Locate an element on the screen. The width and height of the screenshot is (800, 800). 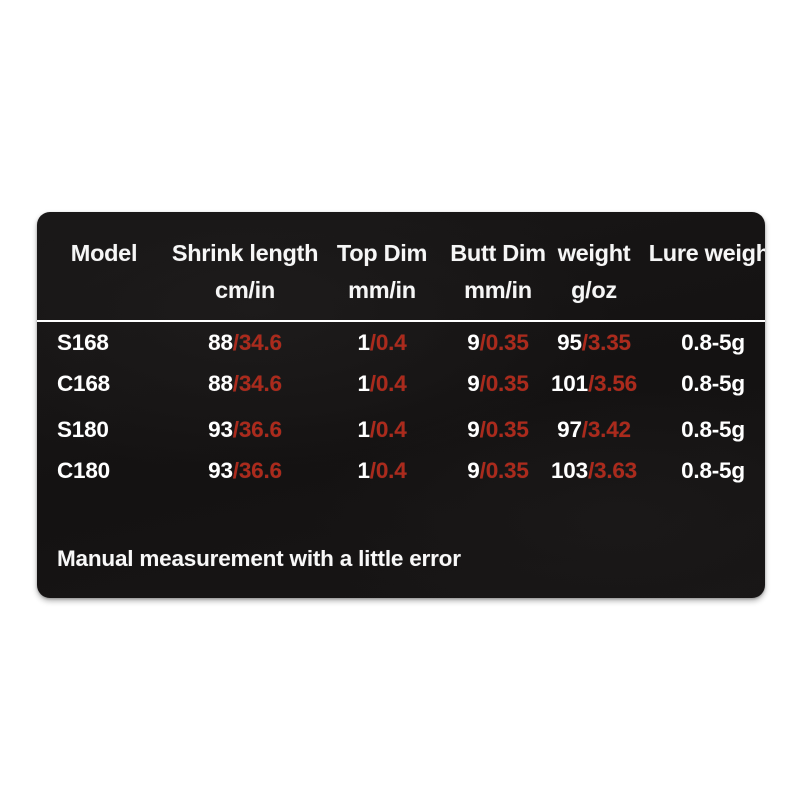
cell-model: S180 is located at coordinates (104, 429).